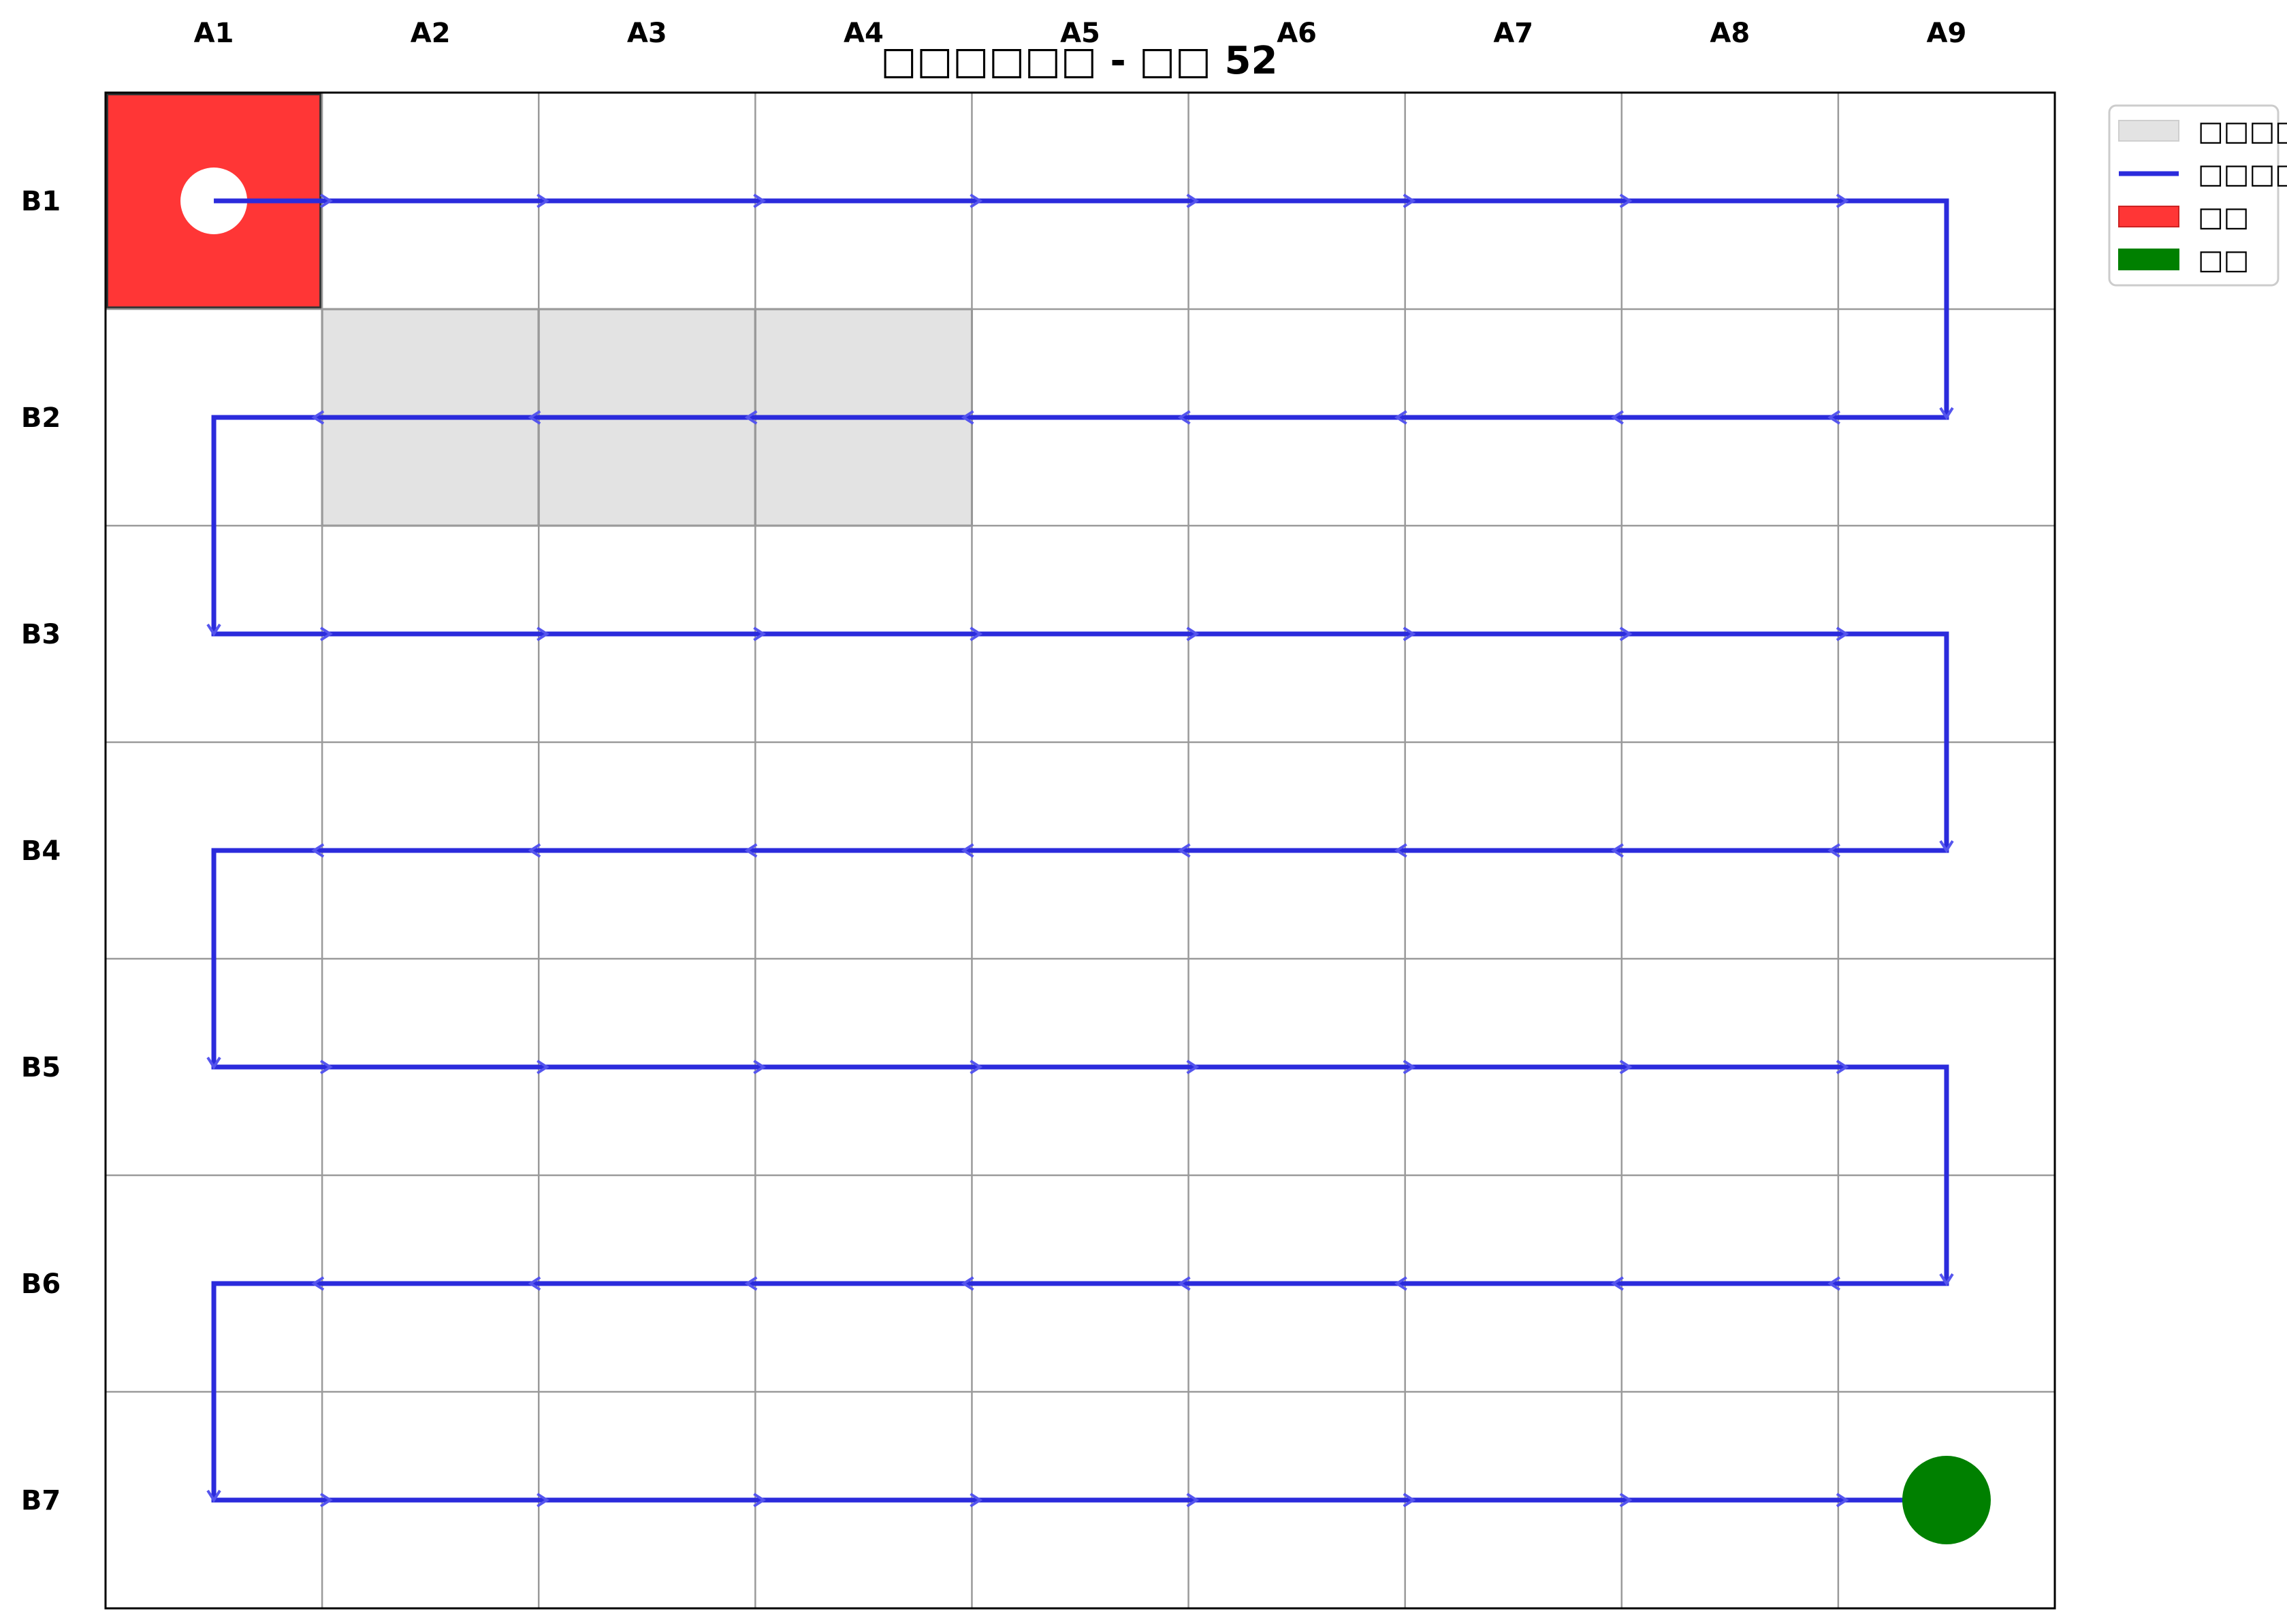 This screenshot has height=1624, width=2287. I want to click on row-label: B5, so click(41, 1068).